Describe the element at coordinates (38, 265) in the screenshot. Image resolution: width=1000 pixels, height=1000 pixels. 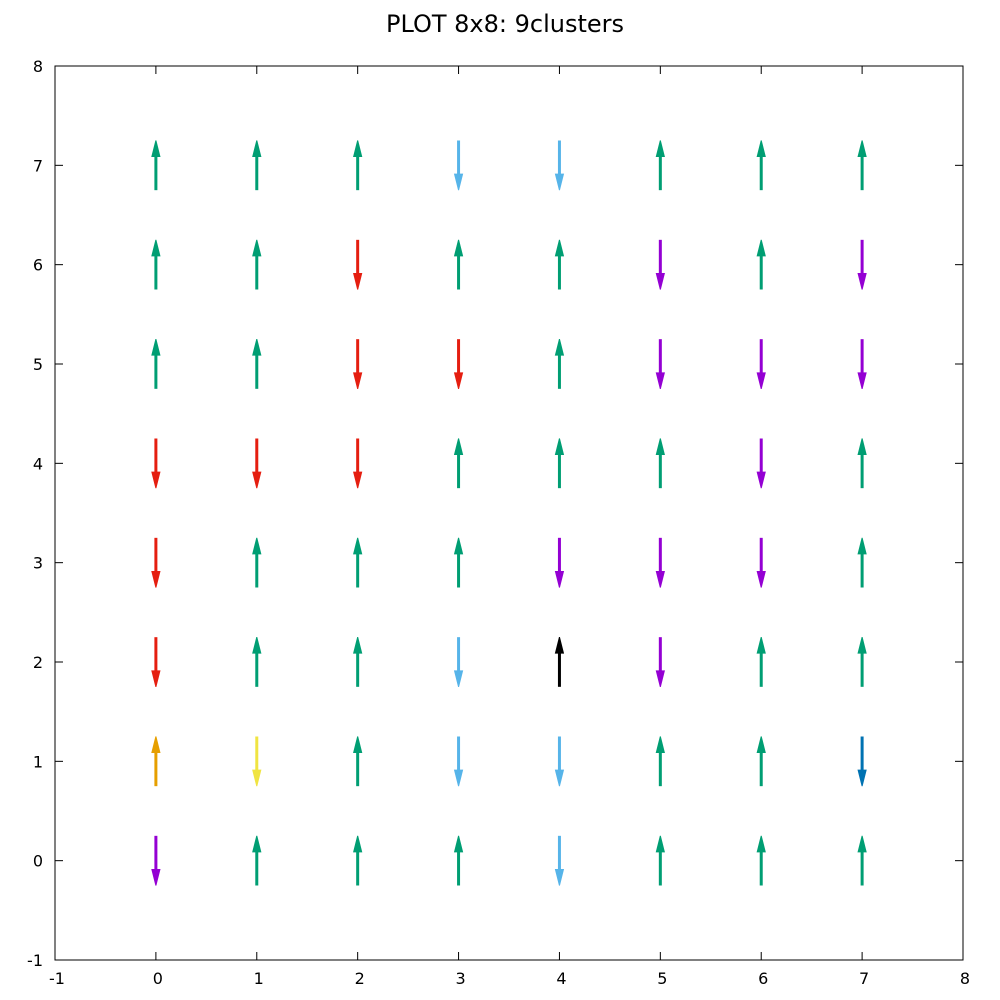
I see `y-tick-label: 6` at that location.